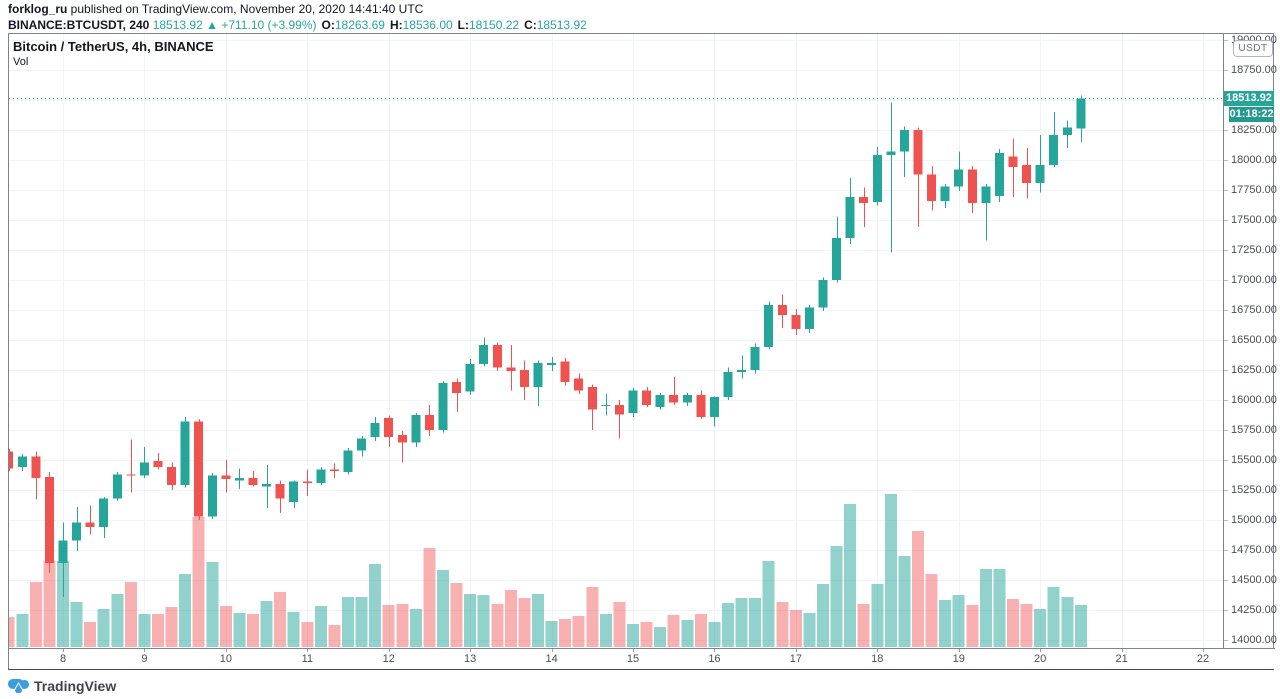 This screenshot has width=1280, height=699. What do you see at coordinates (62, 686) in the screenshot?
I see `tradingview-logo: TradingView` at bounding box center [62, 686].